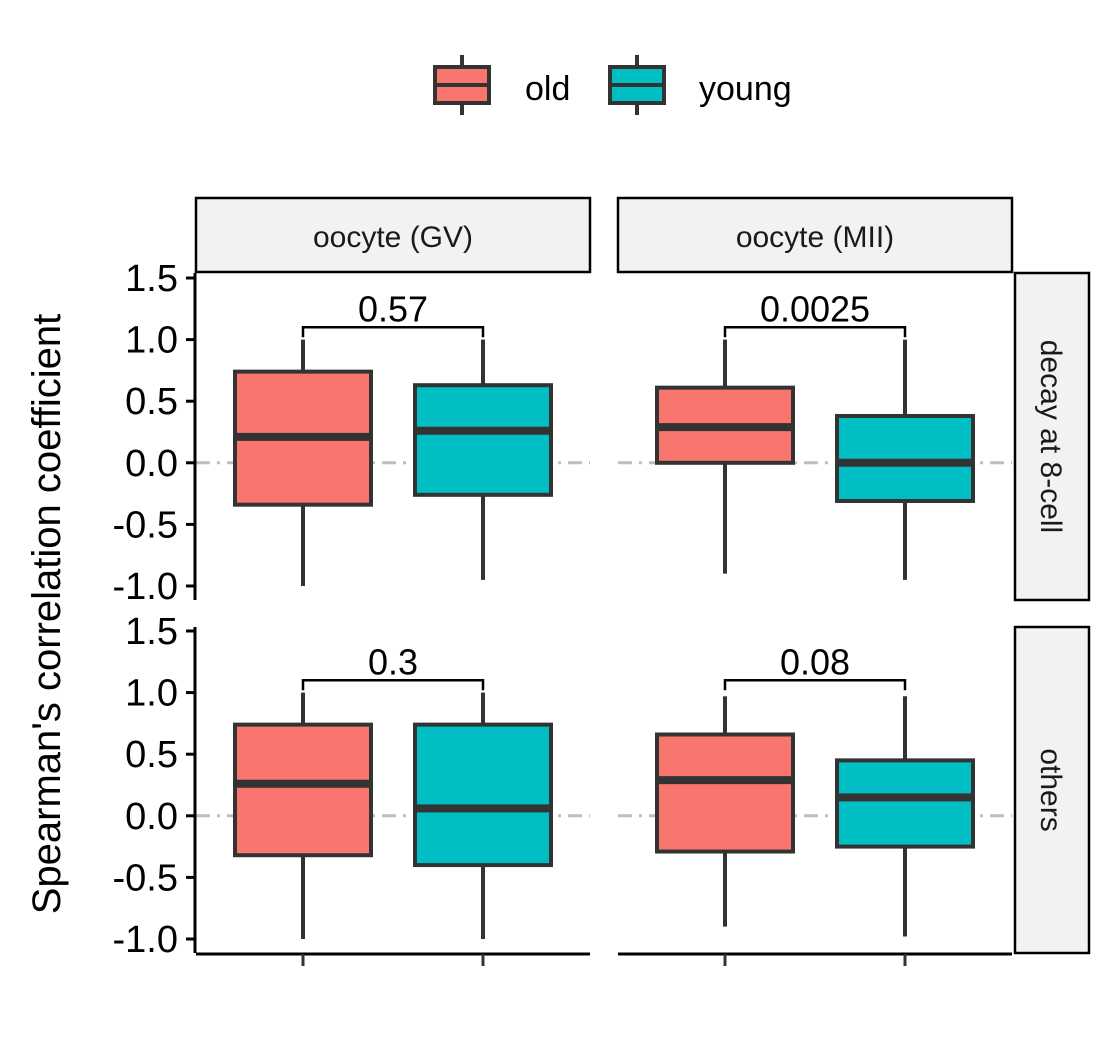 This screenshot has width=1116, height=1052. I want to click on p-value-label: 0.57, so click(393, 308).